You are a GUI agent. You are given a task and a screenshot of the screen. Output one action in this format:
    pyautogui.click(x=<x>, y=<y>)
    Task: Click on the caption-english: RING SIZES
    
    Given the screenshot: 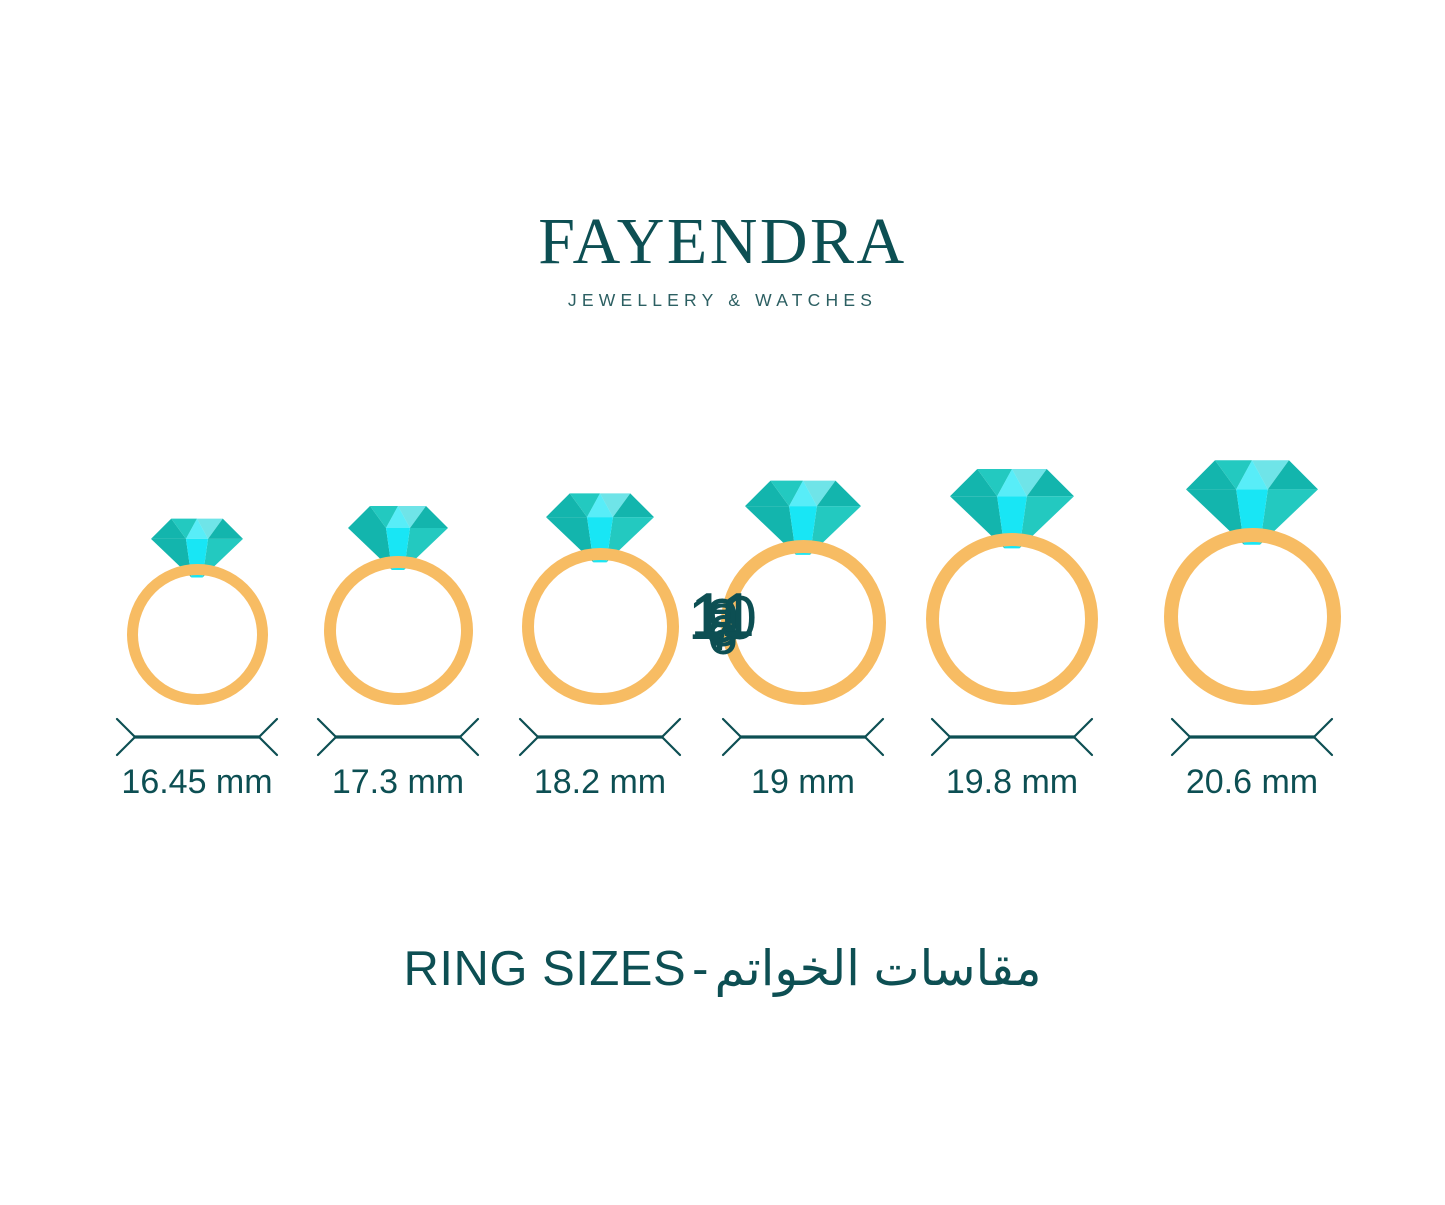 What is the action you would take?
    pyautogui.click(x=545, y=969)
    